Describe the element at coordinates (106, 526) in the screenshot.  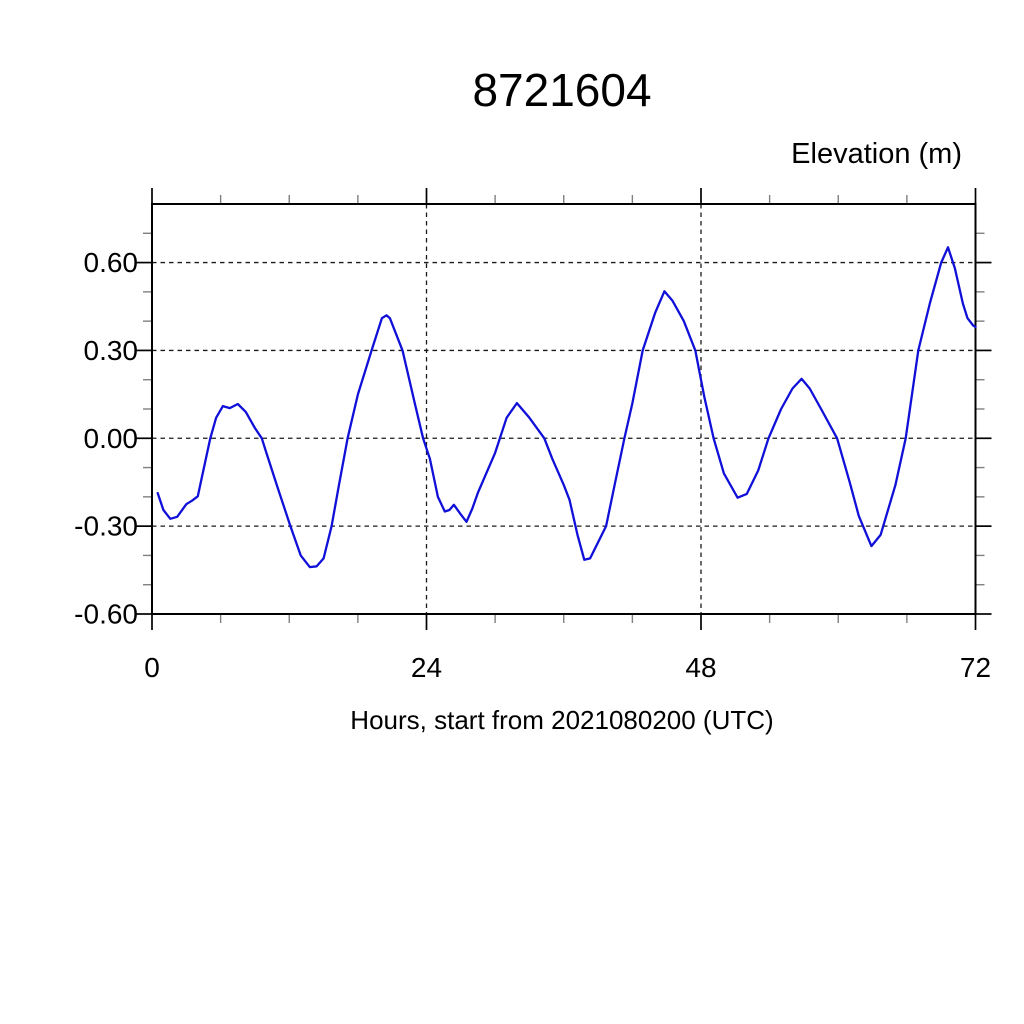
I see `y-tick-label: -0.30` at that location.